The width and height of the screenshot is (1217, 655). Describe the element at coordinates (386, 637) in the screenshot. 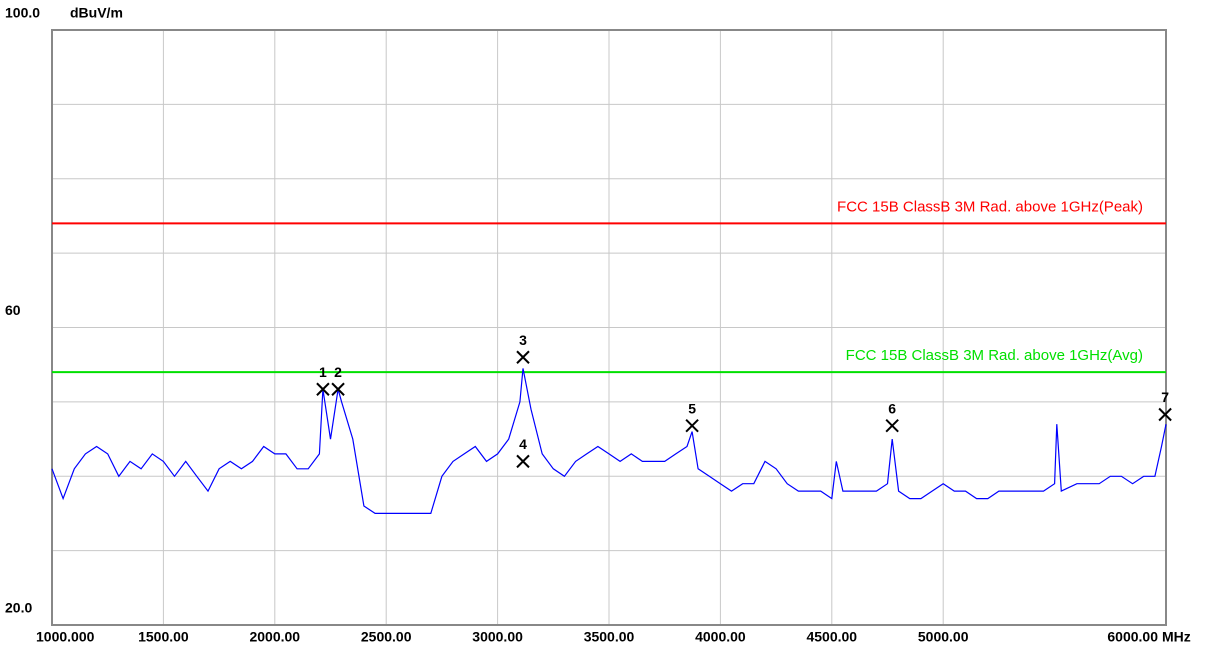

I see `x-tick-label: 2500.00` at that location.